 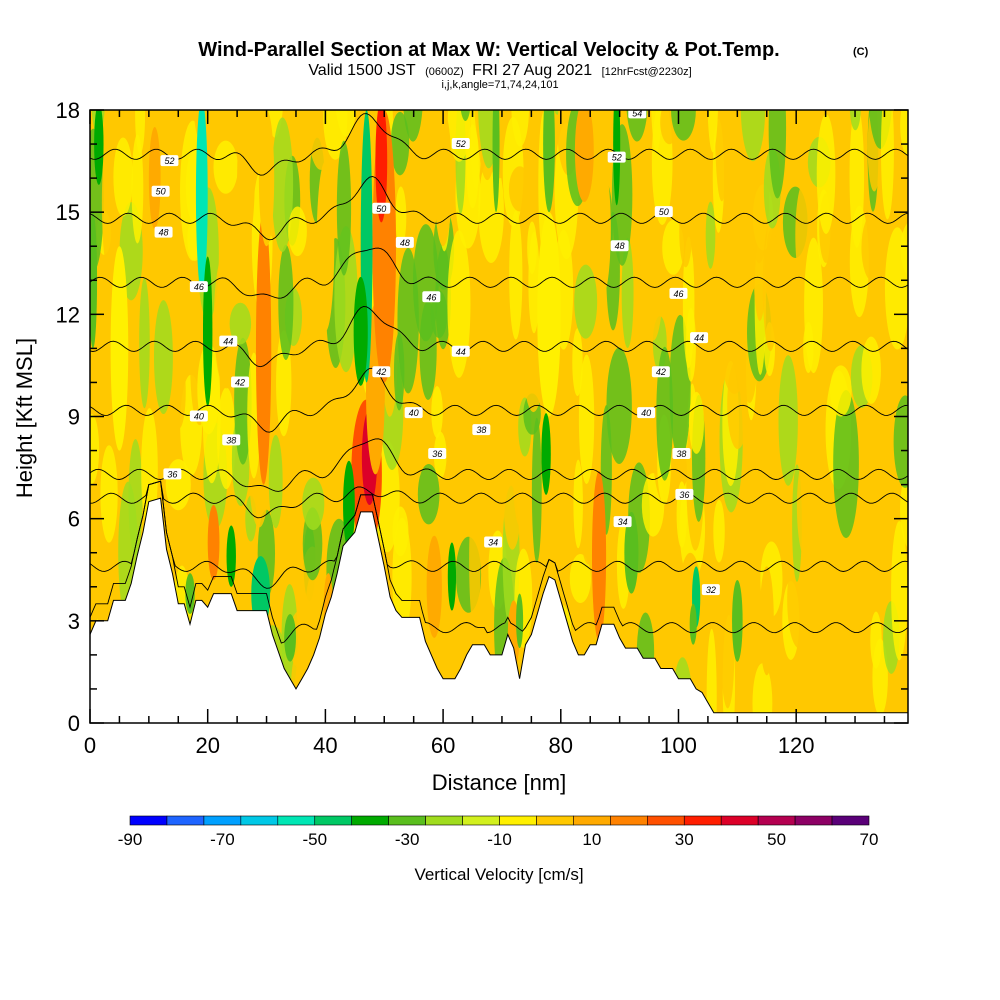 What do you see at coordinates (591, 839) in the screenshot?
I see `colorbar-tick-label: 10` at bounding box center [591, 839].